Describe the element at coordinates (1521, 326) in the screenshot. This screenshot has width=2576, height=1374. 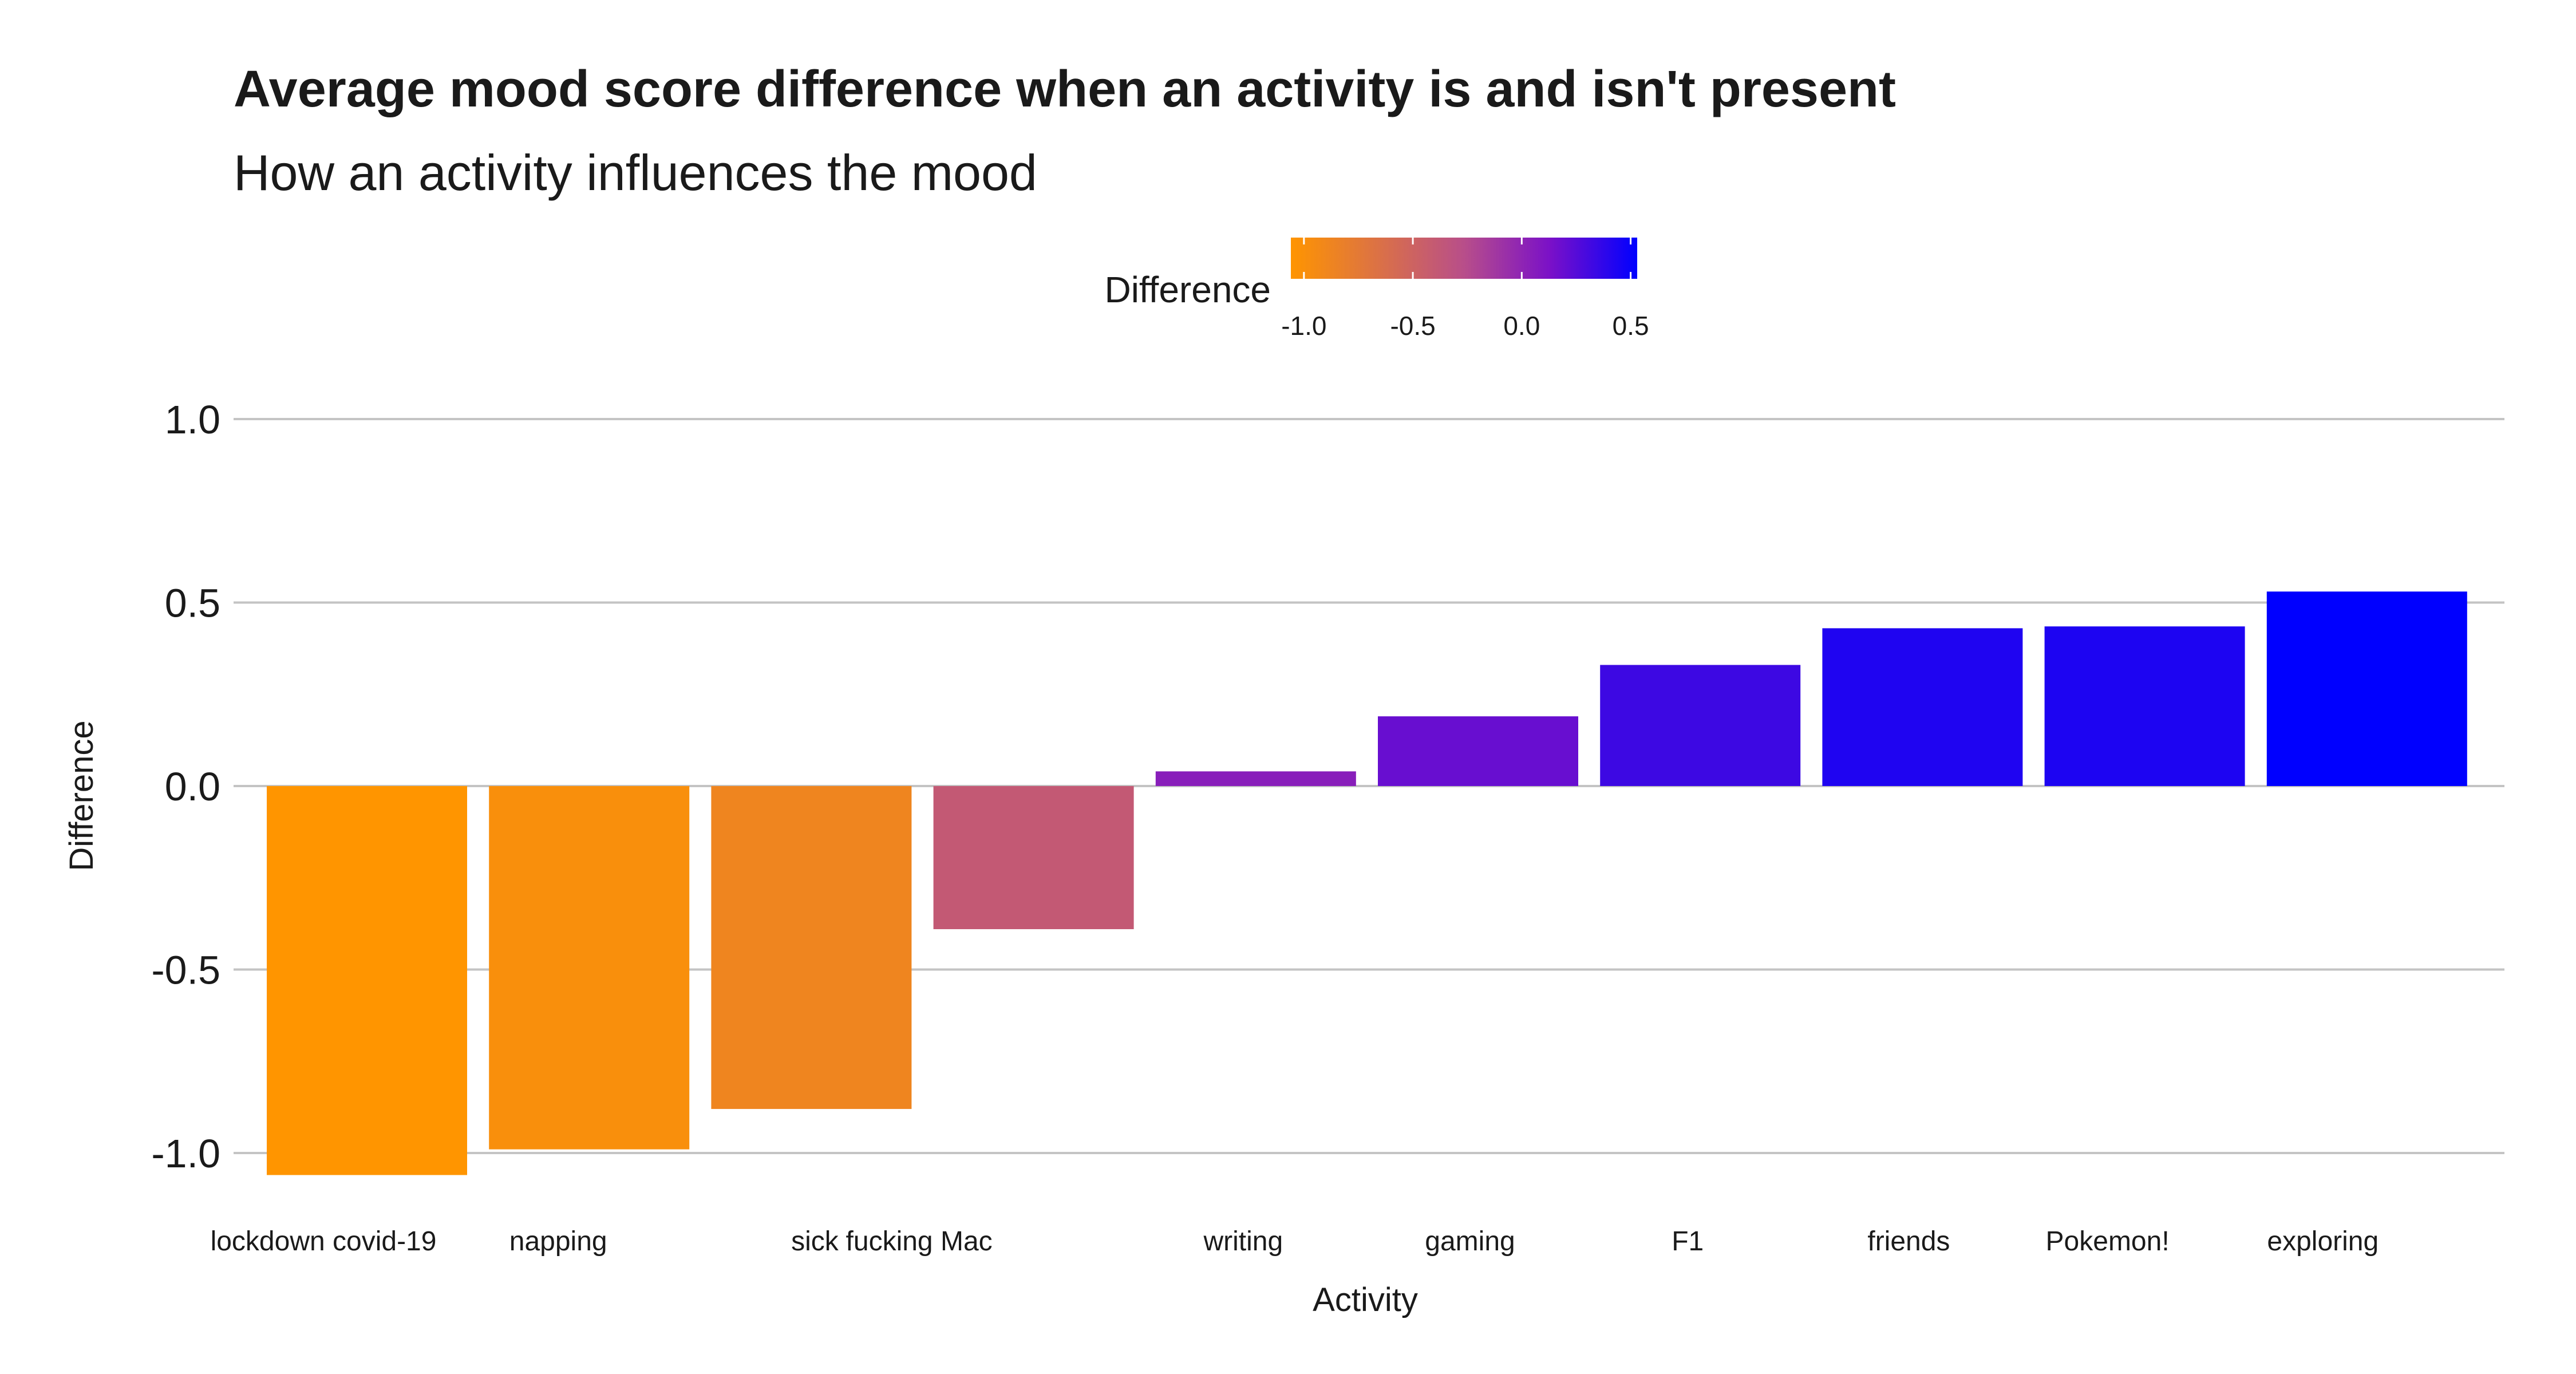
I see `legend-tick-label: 0.0` at that location.